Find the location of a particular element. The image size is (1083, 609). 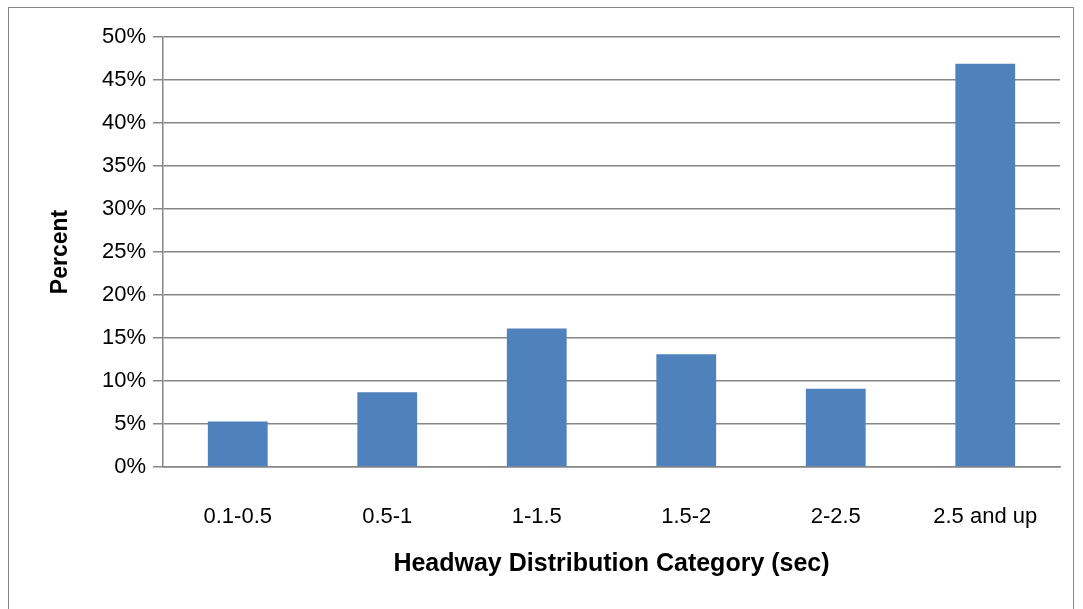

y-tick-label: 20% is located at coordinates (123, 294).